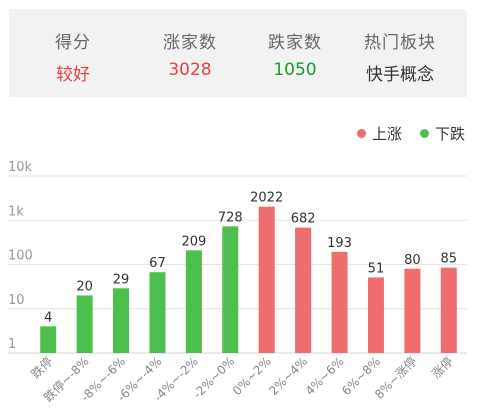 The image size is (481, 419). Describe the element at coordinates (303, 219) in the screenshot. I see `data-label: 682` at that location.